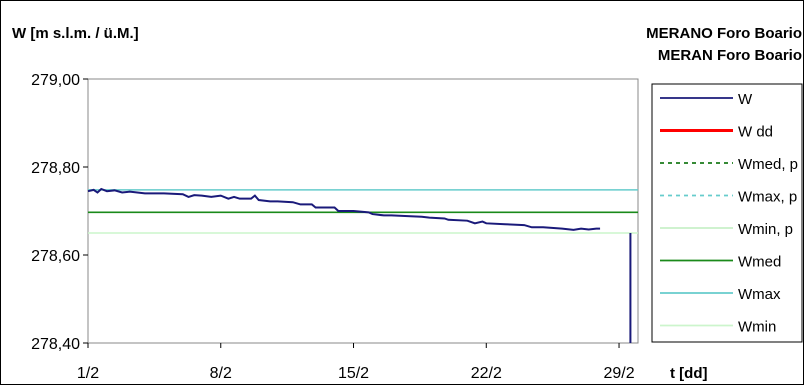 Image resolution: width=804 pixels, height=385 pixels. What do you see at coordinates (730, 55) in the screenshot?
I see `station-title-line2: MERAN Foro Boario` at bounding box center [730, 55].